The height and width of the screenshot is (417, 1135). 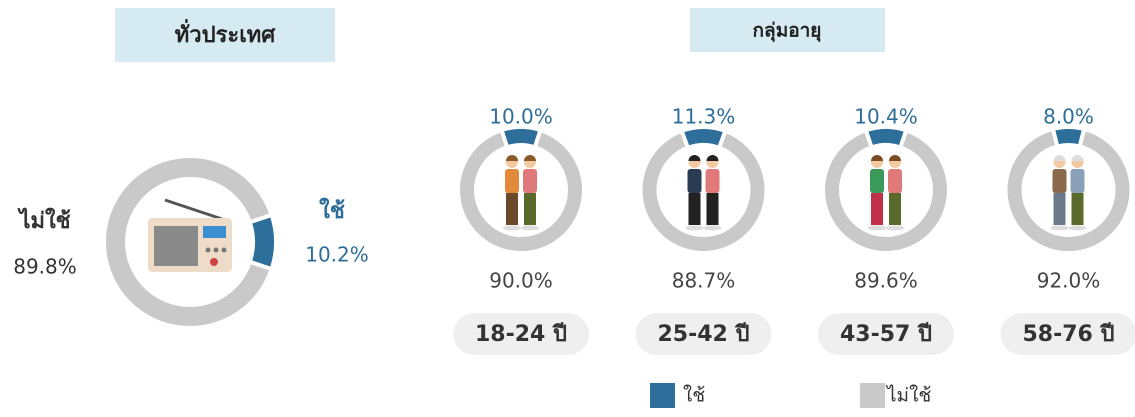 What do you see at coordinates (908, 396) in the screenshot?
I see `legend-label: ไม่ใช้` at bounding box center [908, 396].